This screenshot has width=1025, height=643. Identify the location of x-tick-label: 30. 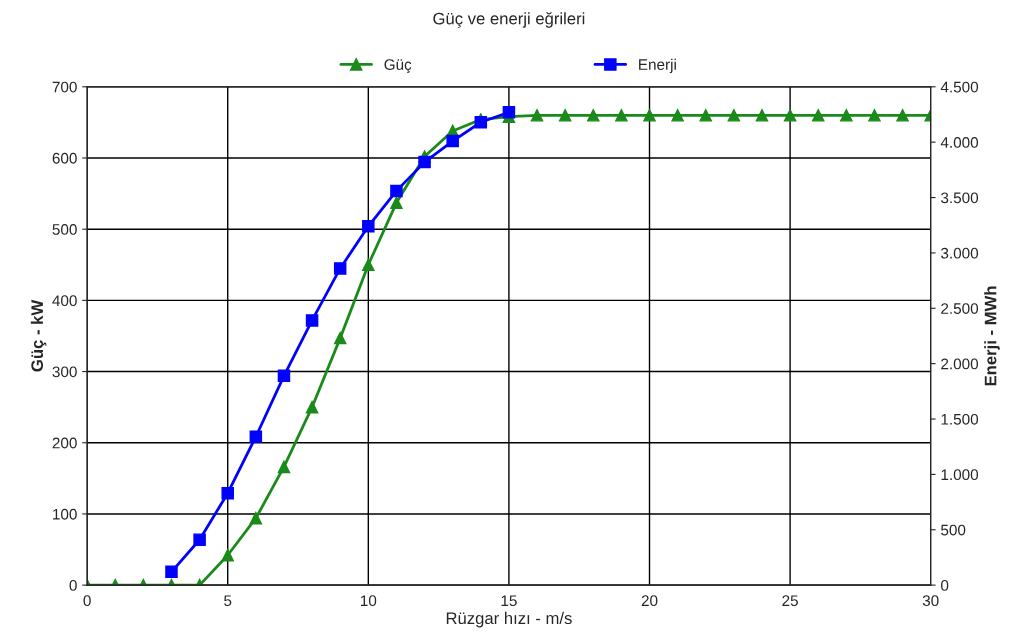
(930, 601).